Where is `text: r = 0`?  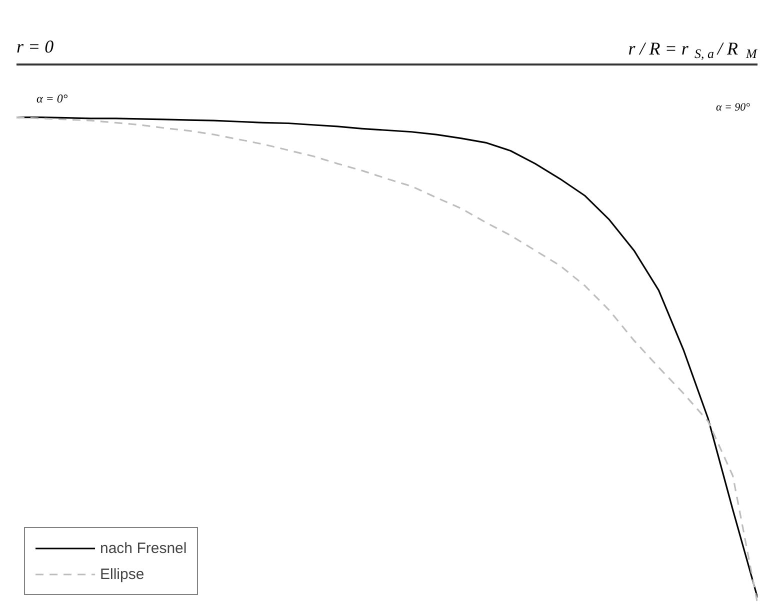
text: r = 0 is located at coordinates (35, 46).